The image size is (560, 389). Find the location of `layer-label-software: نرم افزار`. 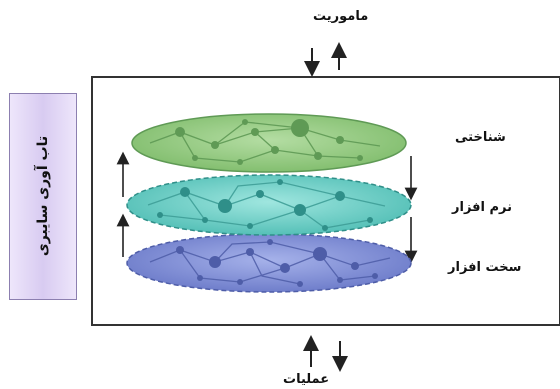

layer-label-software: نرم افزار is located at coordinates (482, 207).